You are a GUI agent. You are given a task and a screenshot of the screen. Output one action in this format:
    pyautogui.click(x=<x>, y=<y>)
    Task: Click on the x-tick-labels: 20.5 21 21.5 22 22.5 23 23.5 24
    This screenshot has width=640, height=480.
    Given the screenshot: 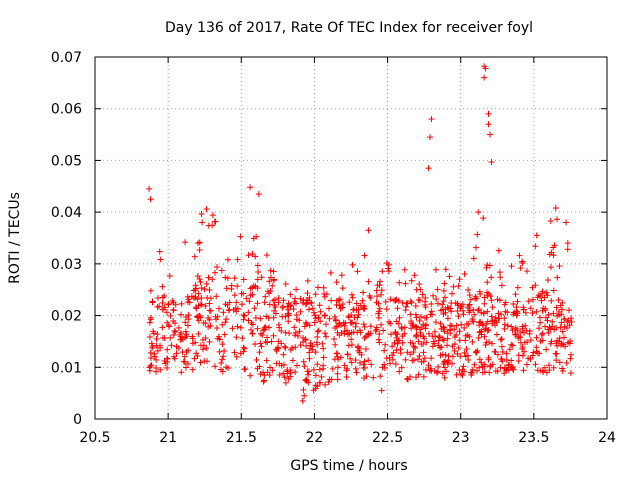 What is the action you would take?
    pyautogui.click(x=347, y=438)
    